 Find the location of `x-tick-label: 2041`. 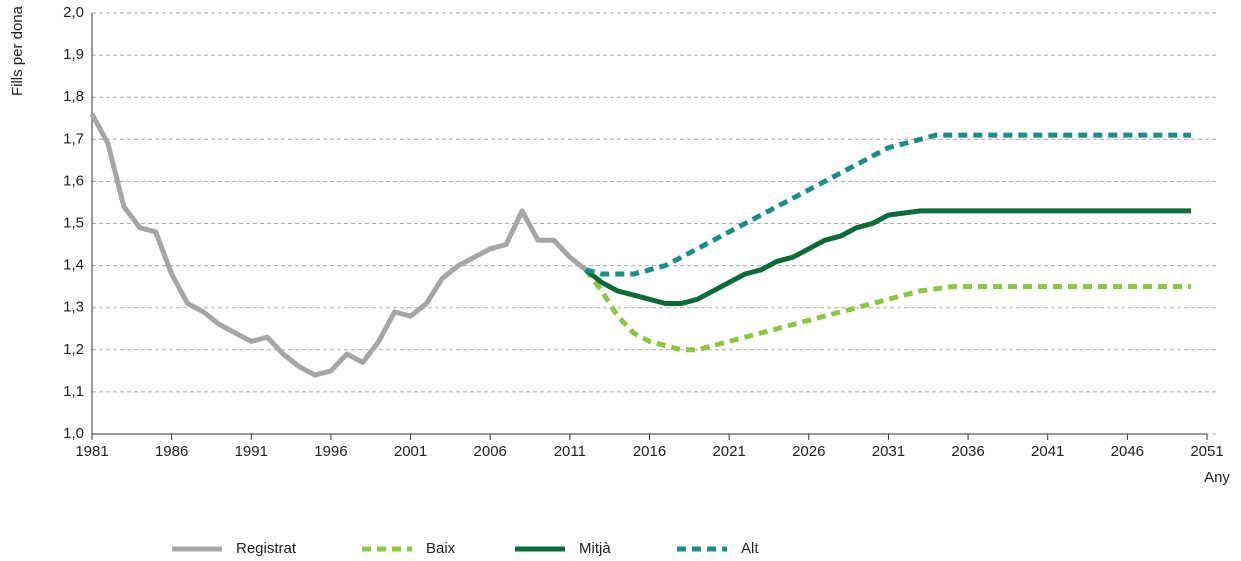

x-tick-label: 2041 is located at coordinates (1047, 451).